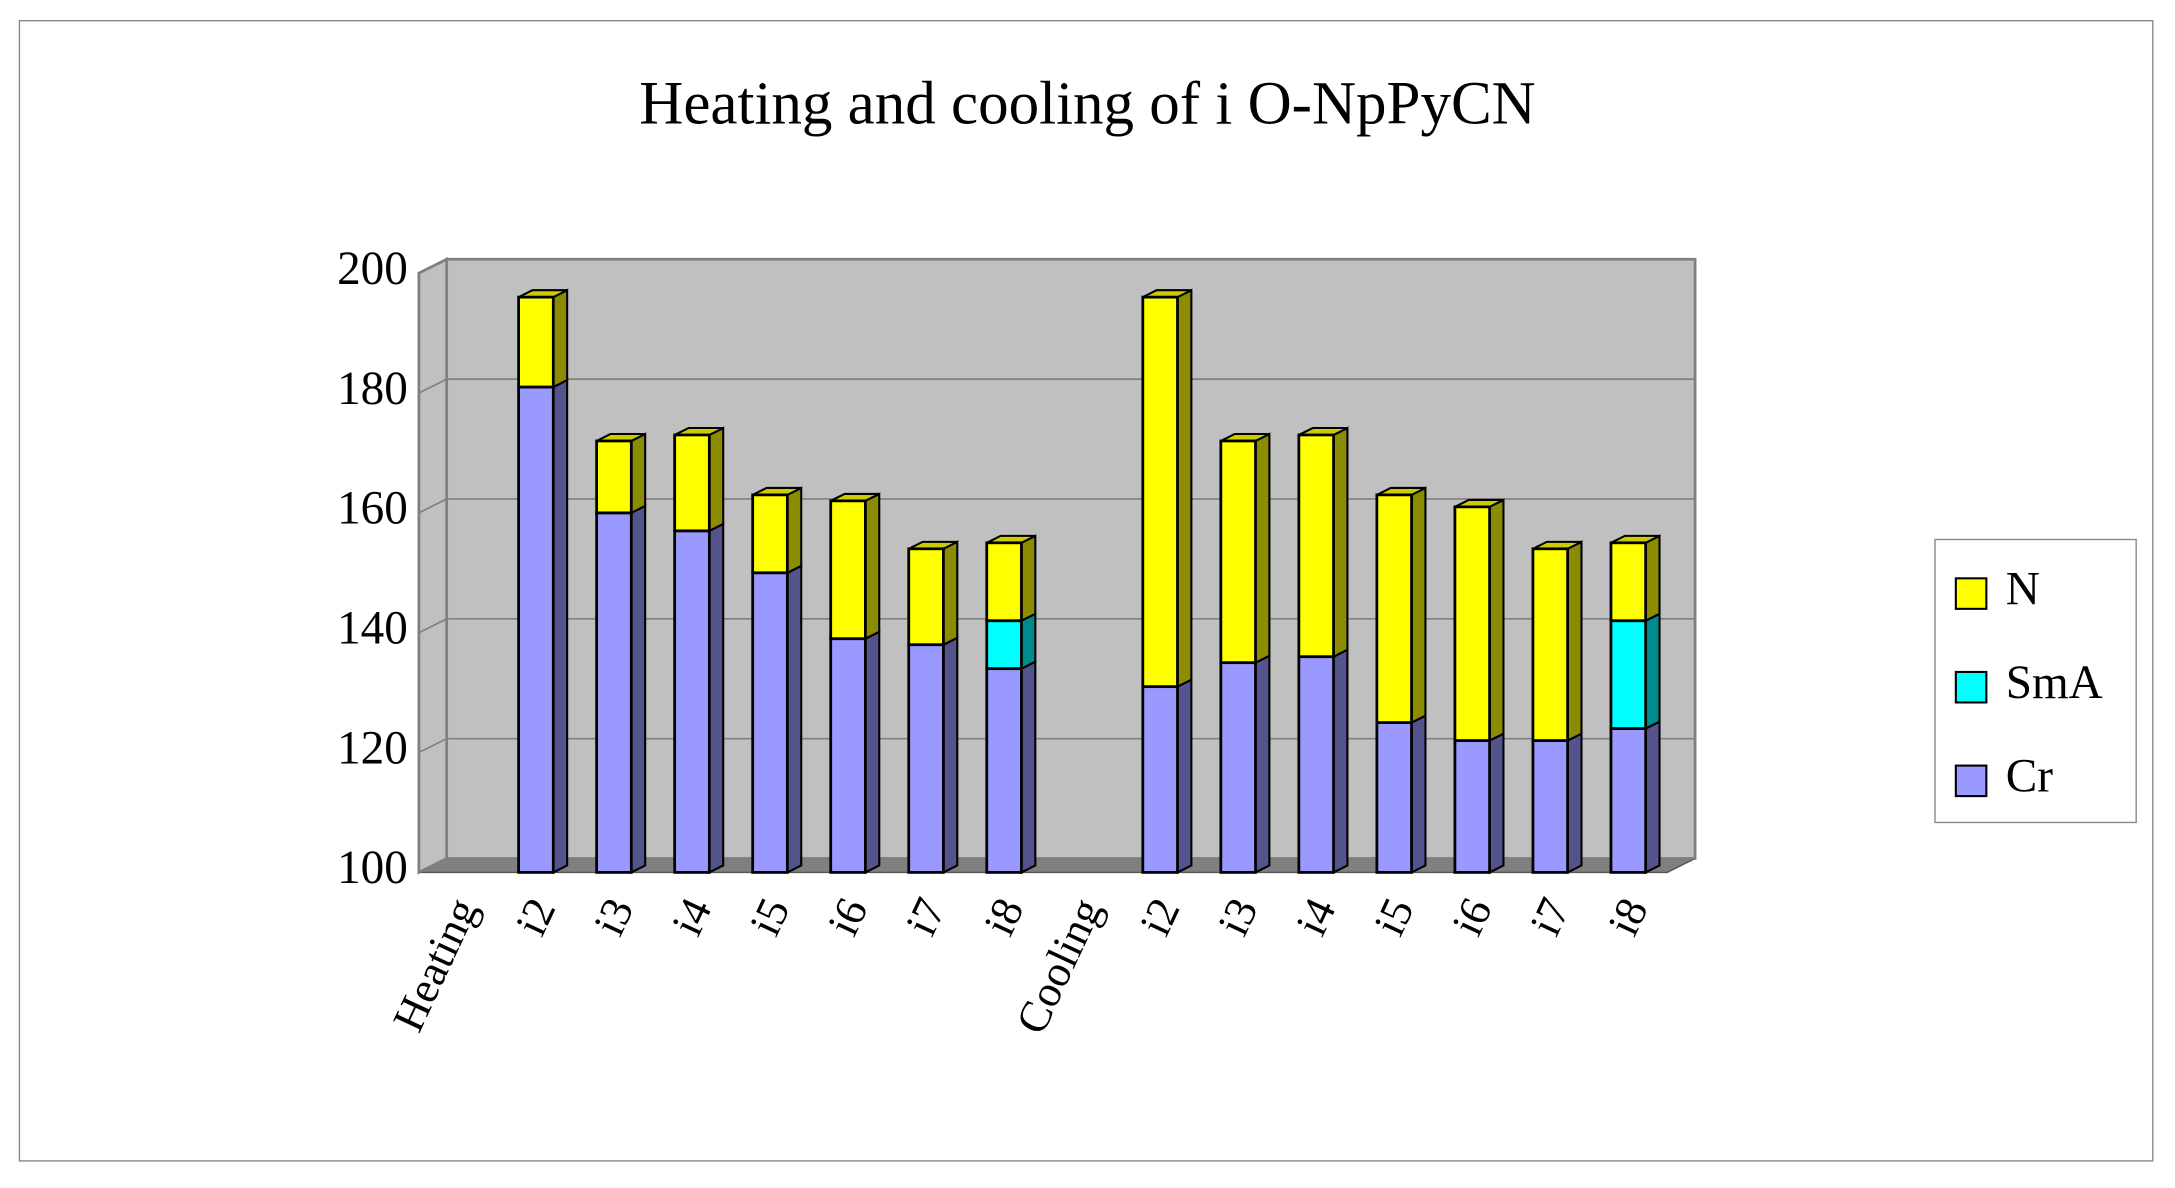 This screenshot has width=2175, height=1188. I want to click on y-tick-label: 160, so click(372, 509).